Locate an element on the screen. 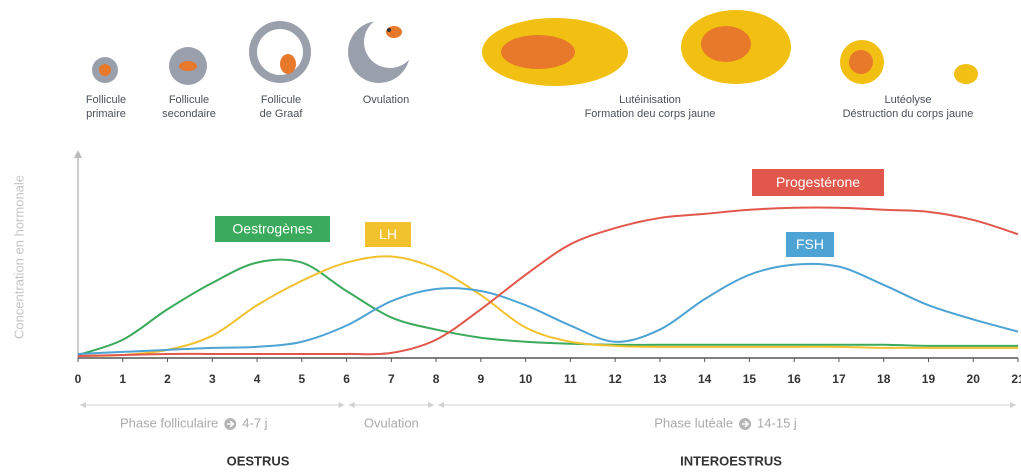  x-tick-label: 15 is located at coordinates (750, 379).